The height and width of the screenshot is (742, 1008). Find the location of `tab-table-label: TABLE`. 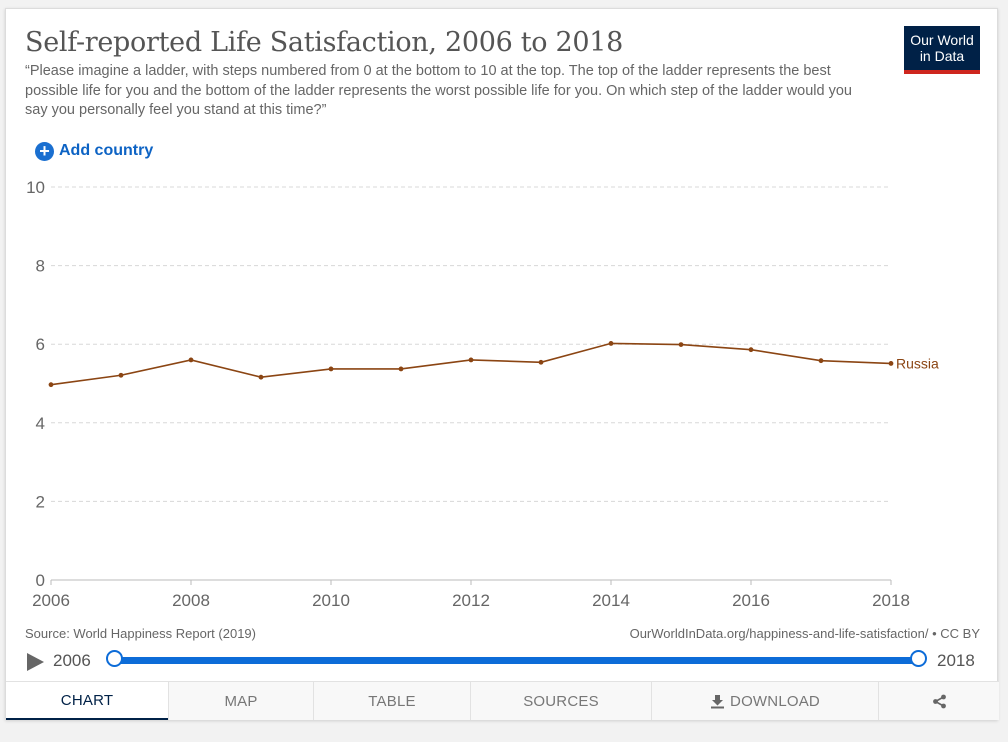

tab-table-label: TABLE is located at coordinates (392, 701).